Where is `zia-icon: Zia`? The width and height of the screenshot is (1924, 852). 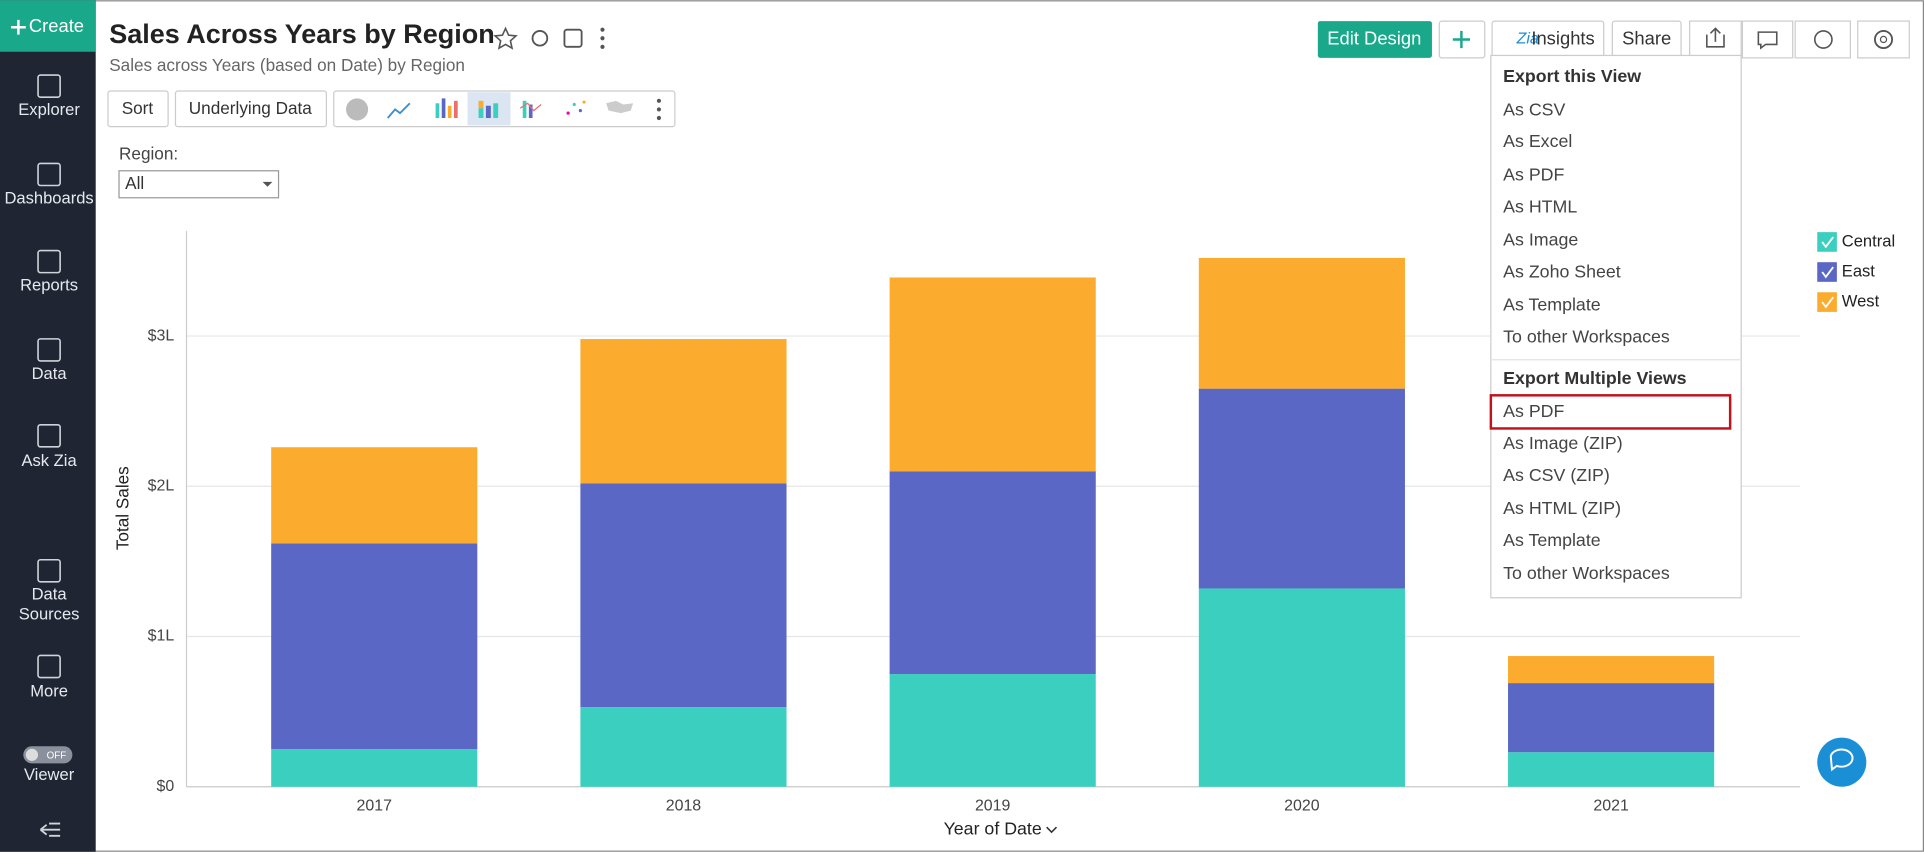
zia-icon: Zia is located at coordinates (1527, 39).